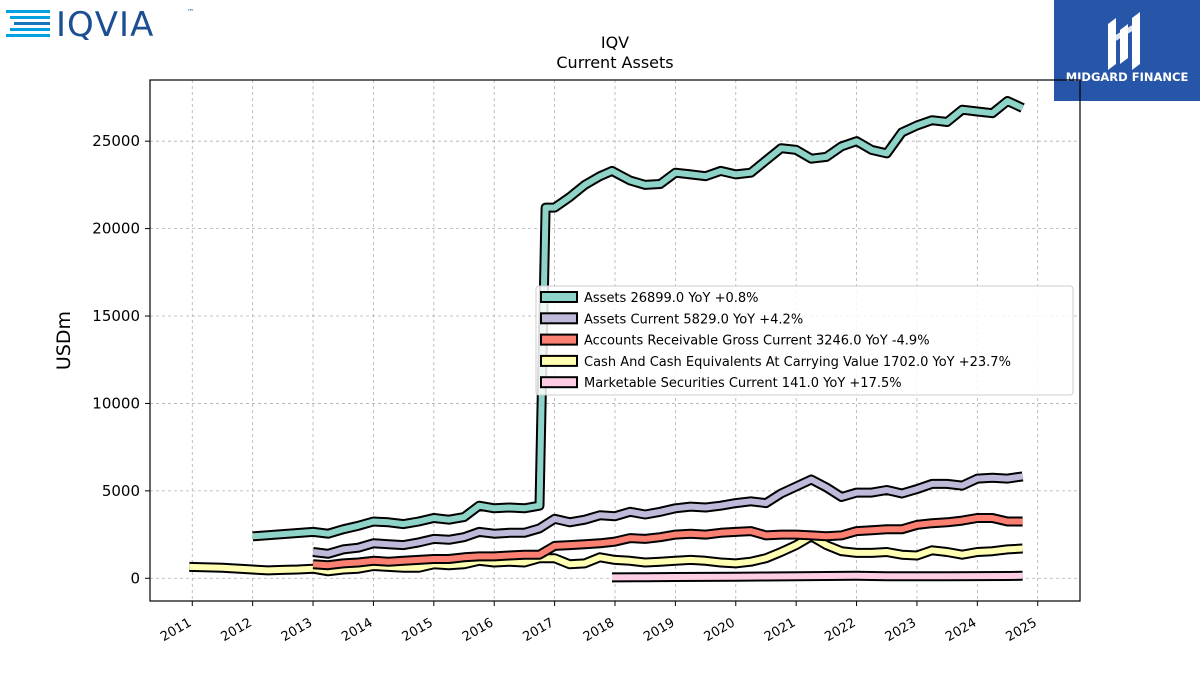 This screenshot has height=675, width=1200. What do you see at coordinates (357, 630) in the screenshot?
I see `x-tick-label: 2014` at bounding box center [357, 630].